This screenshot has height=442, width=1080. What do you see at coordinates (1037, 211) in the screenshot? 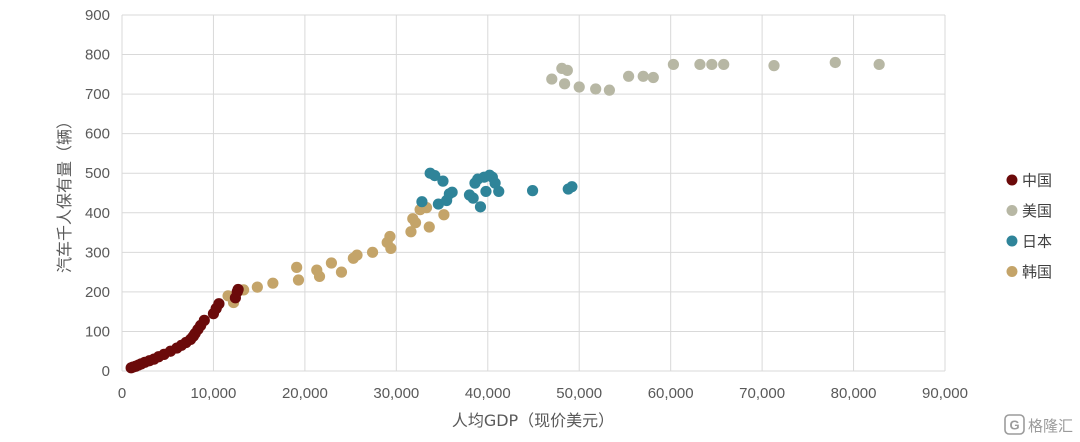
I see `legend-label: 美国` at bounding box center [1037, 211].